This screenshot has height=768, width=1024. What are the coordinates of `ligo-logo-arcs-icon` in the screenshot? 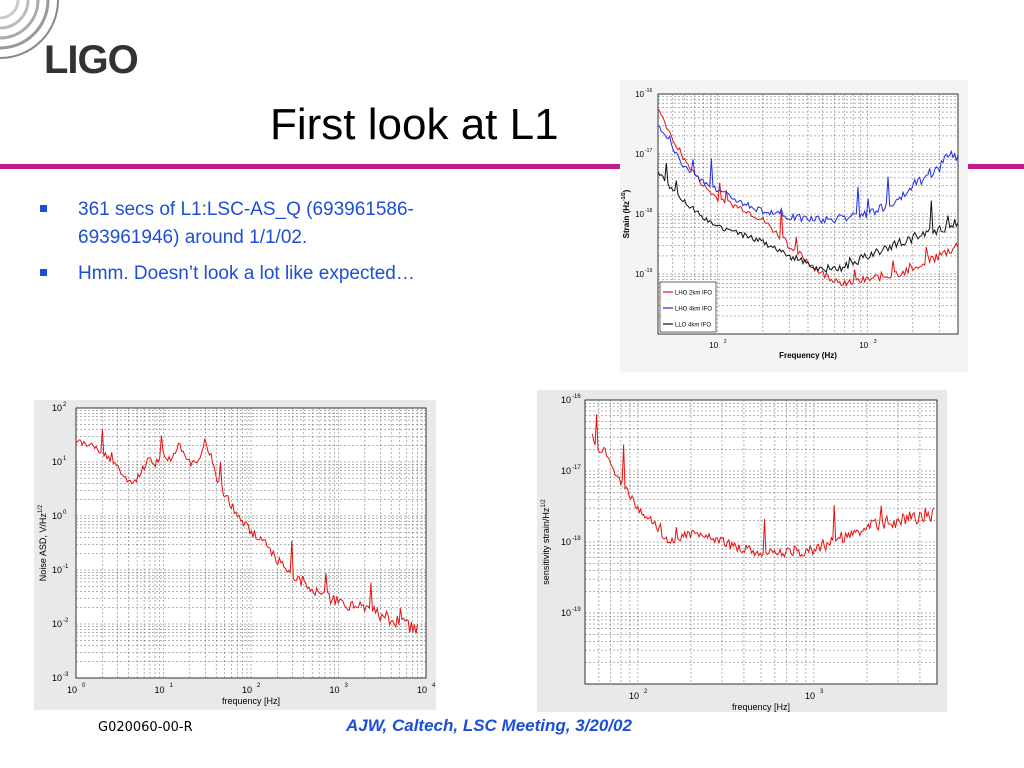 It's located at (29, 29).